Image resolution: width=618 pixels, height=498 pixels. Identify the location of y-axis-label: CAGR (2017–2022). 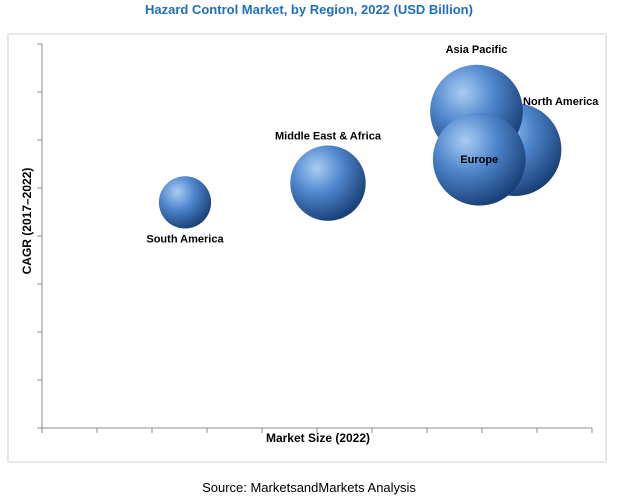
(27, 221).